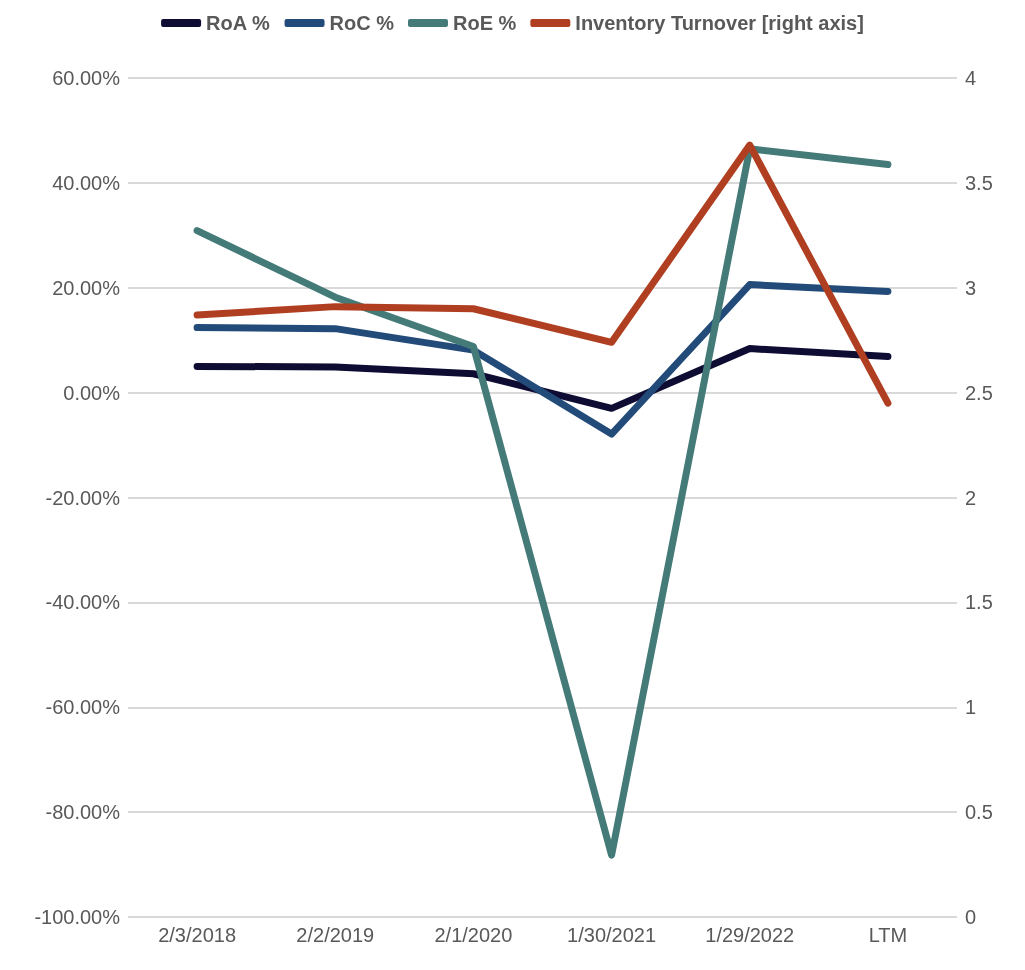 This screenshot has width=1025, height=970. What do you see at coordinates (238, 23) in the screenshot?
I see `legend-label: RoA %` at bounding box center [238, 23].